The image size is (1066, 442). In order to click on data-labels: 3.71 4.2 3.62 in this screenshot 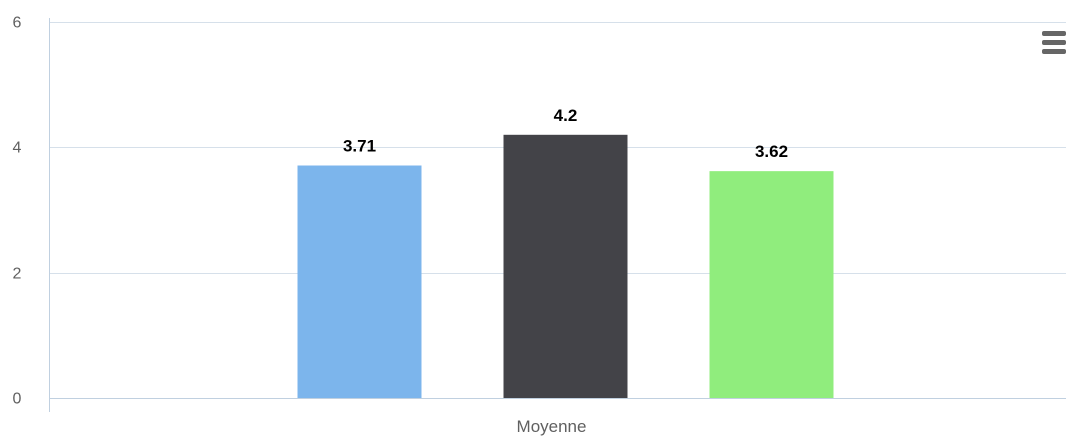, I will do `click(565, 133)`.